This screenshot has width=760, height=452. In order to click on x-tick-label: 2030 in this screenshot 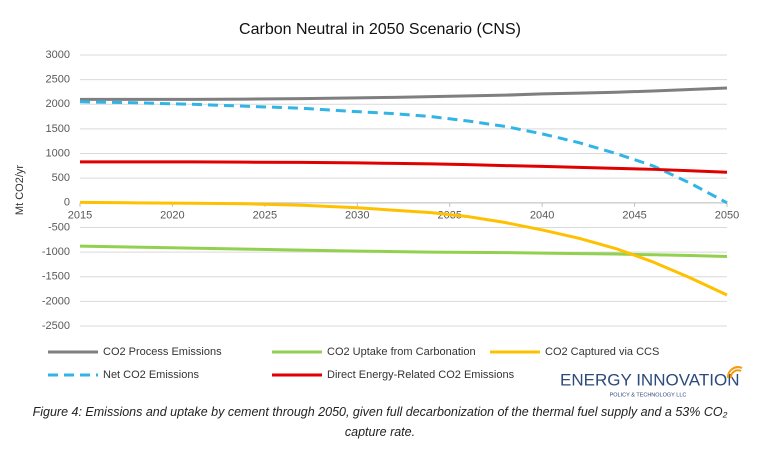, I will do `click(357, 216)`.